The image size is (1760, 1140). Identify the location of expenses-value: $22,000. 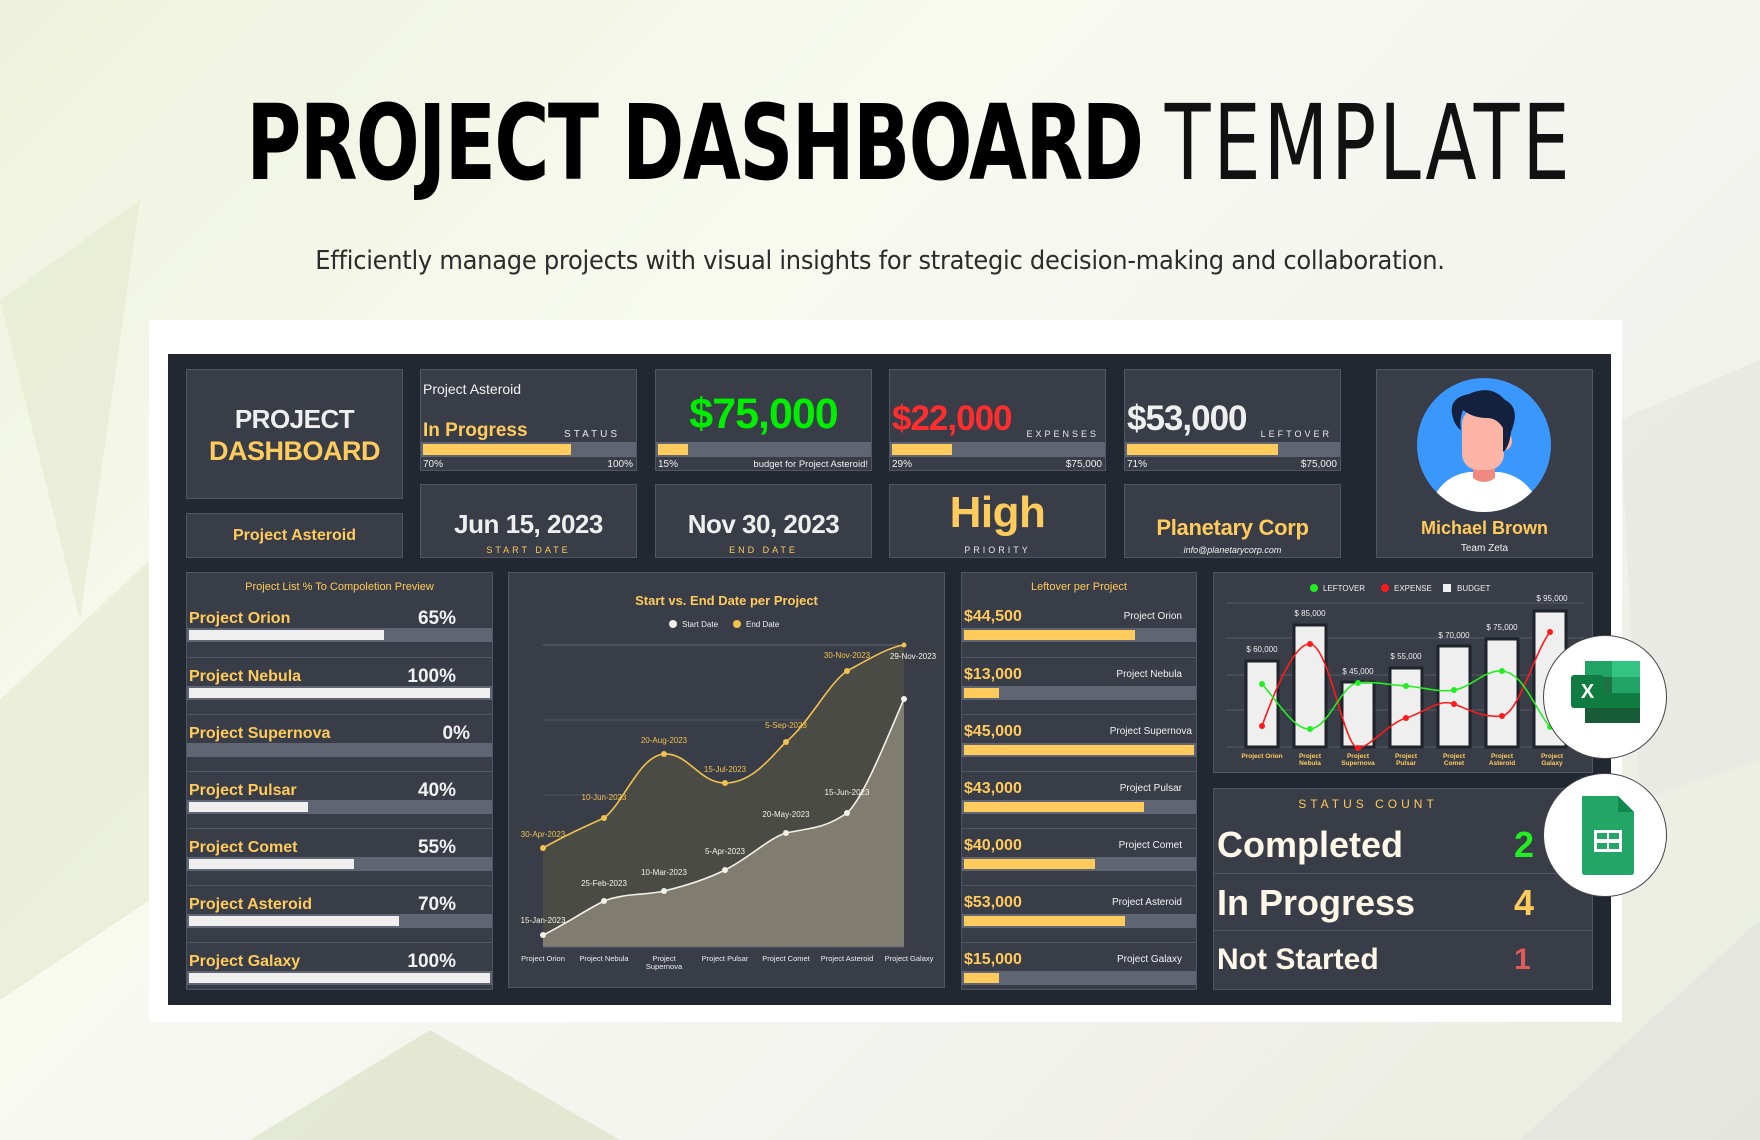
(952, 418).